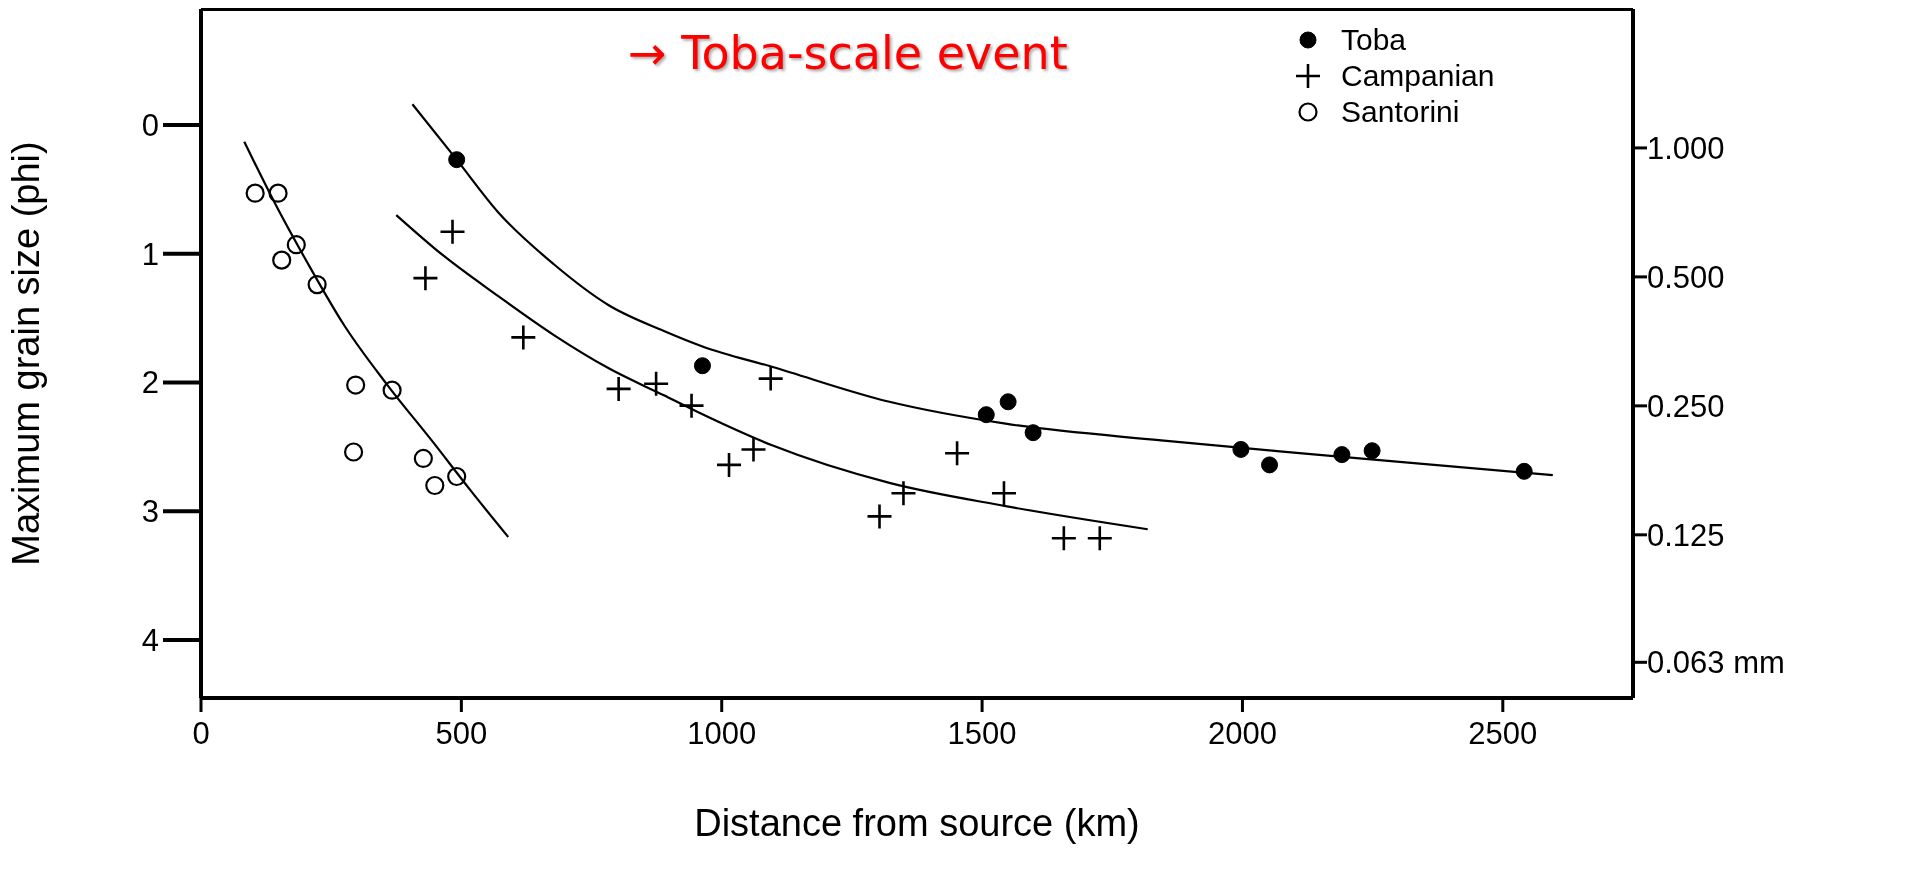 The width and height of the screenshot is (1909, 873). Describe the element at coordinates (1374, 40) in the screenshot. I see `legend-label: Toba` at that location.